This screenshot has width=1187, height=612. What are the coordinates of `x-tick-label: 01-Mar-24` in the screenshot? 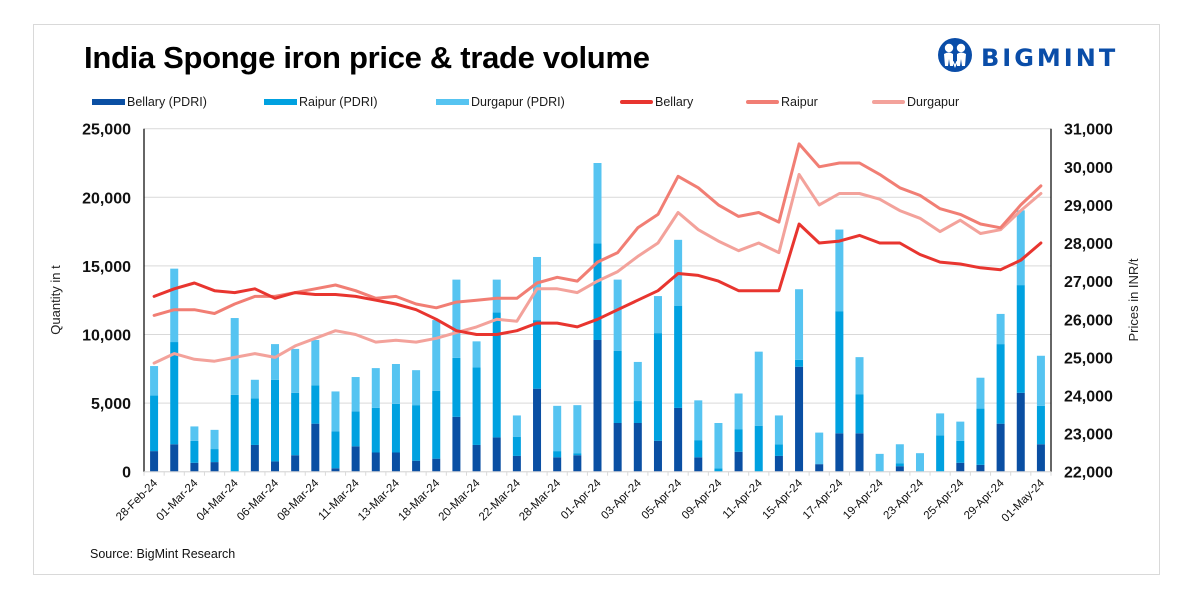 It's located at (178, 500).